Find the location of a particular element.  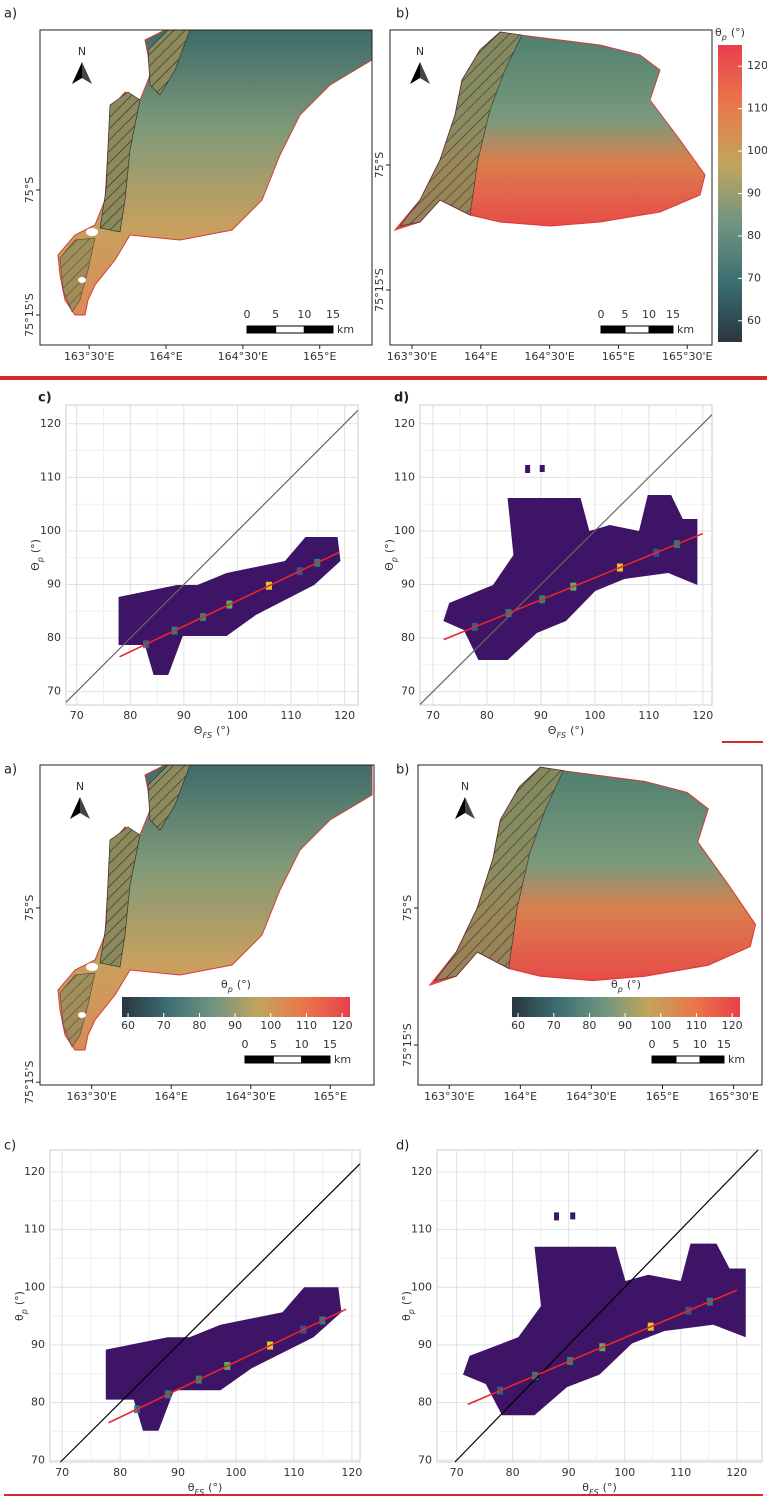

label-symbol: Θ is located at coordinates (198, 730).